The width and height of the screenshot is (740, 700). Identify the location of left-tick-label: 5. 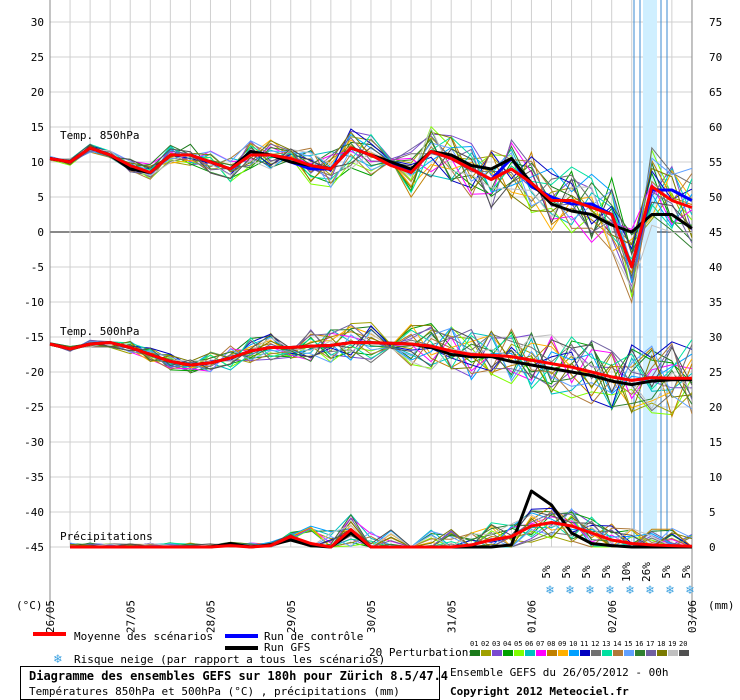
(40, 197).